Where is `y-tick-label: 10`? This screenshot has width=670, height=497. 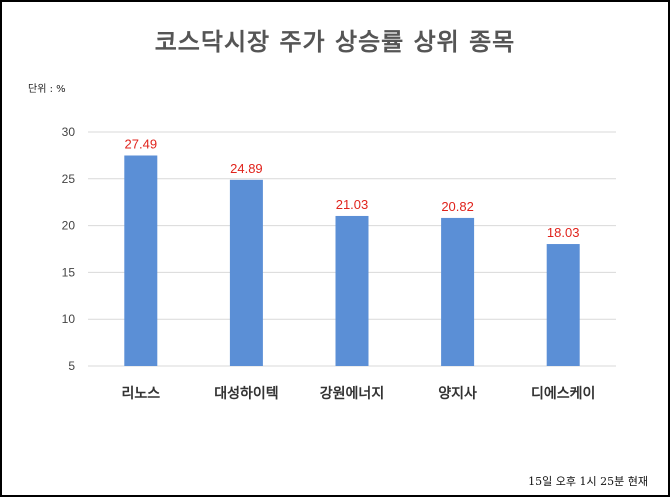 y-tick-label: 10 is located at coordinates (69, 319).